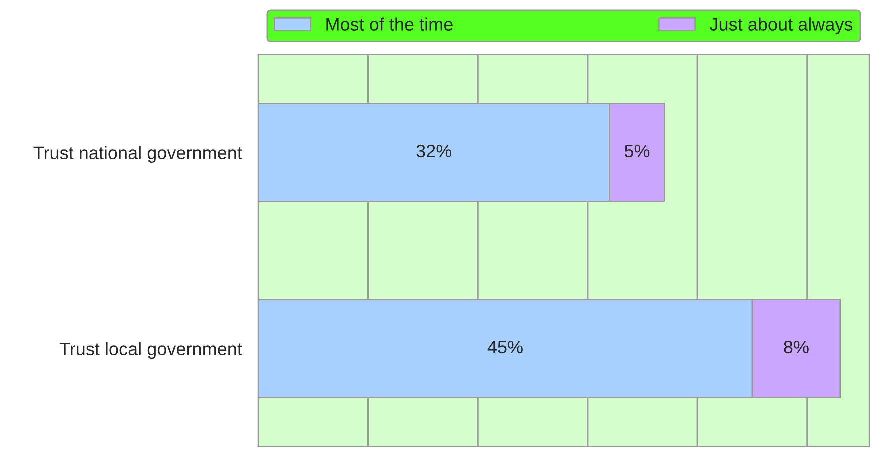  What do you see at coordinates (151, 351) in the screenshot?
I see `y-tick-label: Trust local government` at bounding box center [151, 351].